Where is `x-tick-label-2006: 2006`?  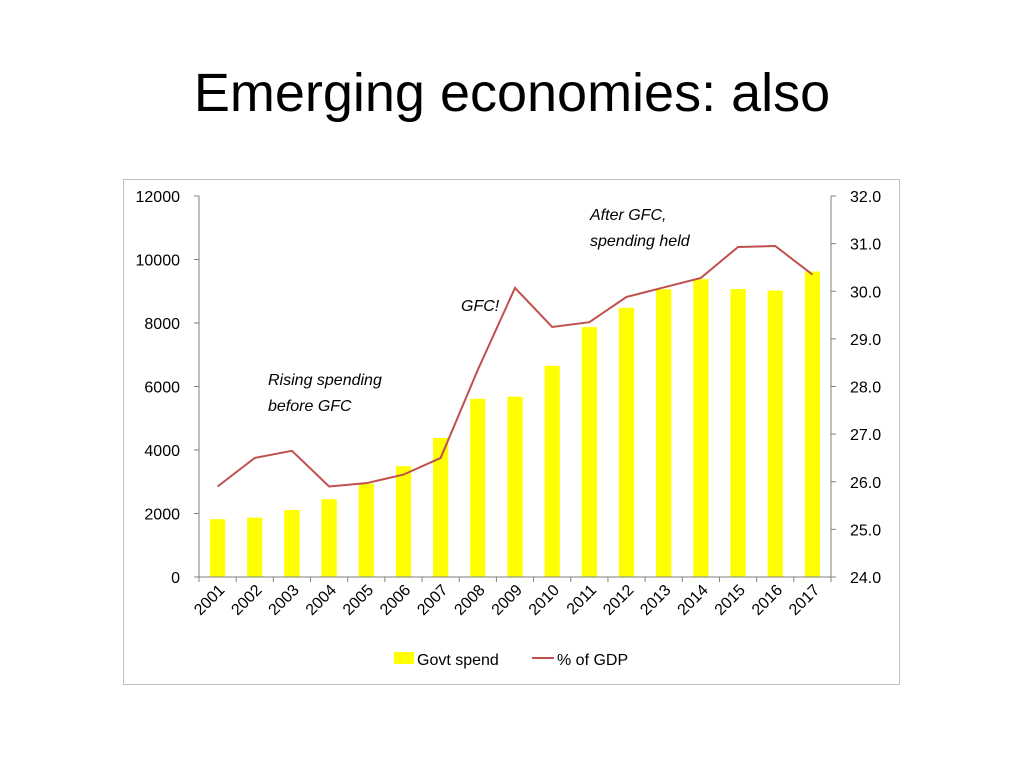 x-tick-label-2006: 2006 is located at coordinates (395, 600).